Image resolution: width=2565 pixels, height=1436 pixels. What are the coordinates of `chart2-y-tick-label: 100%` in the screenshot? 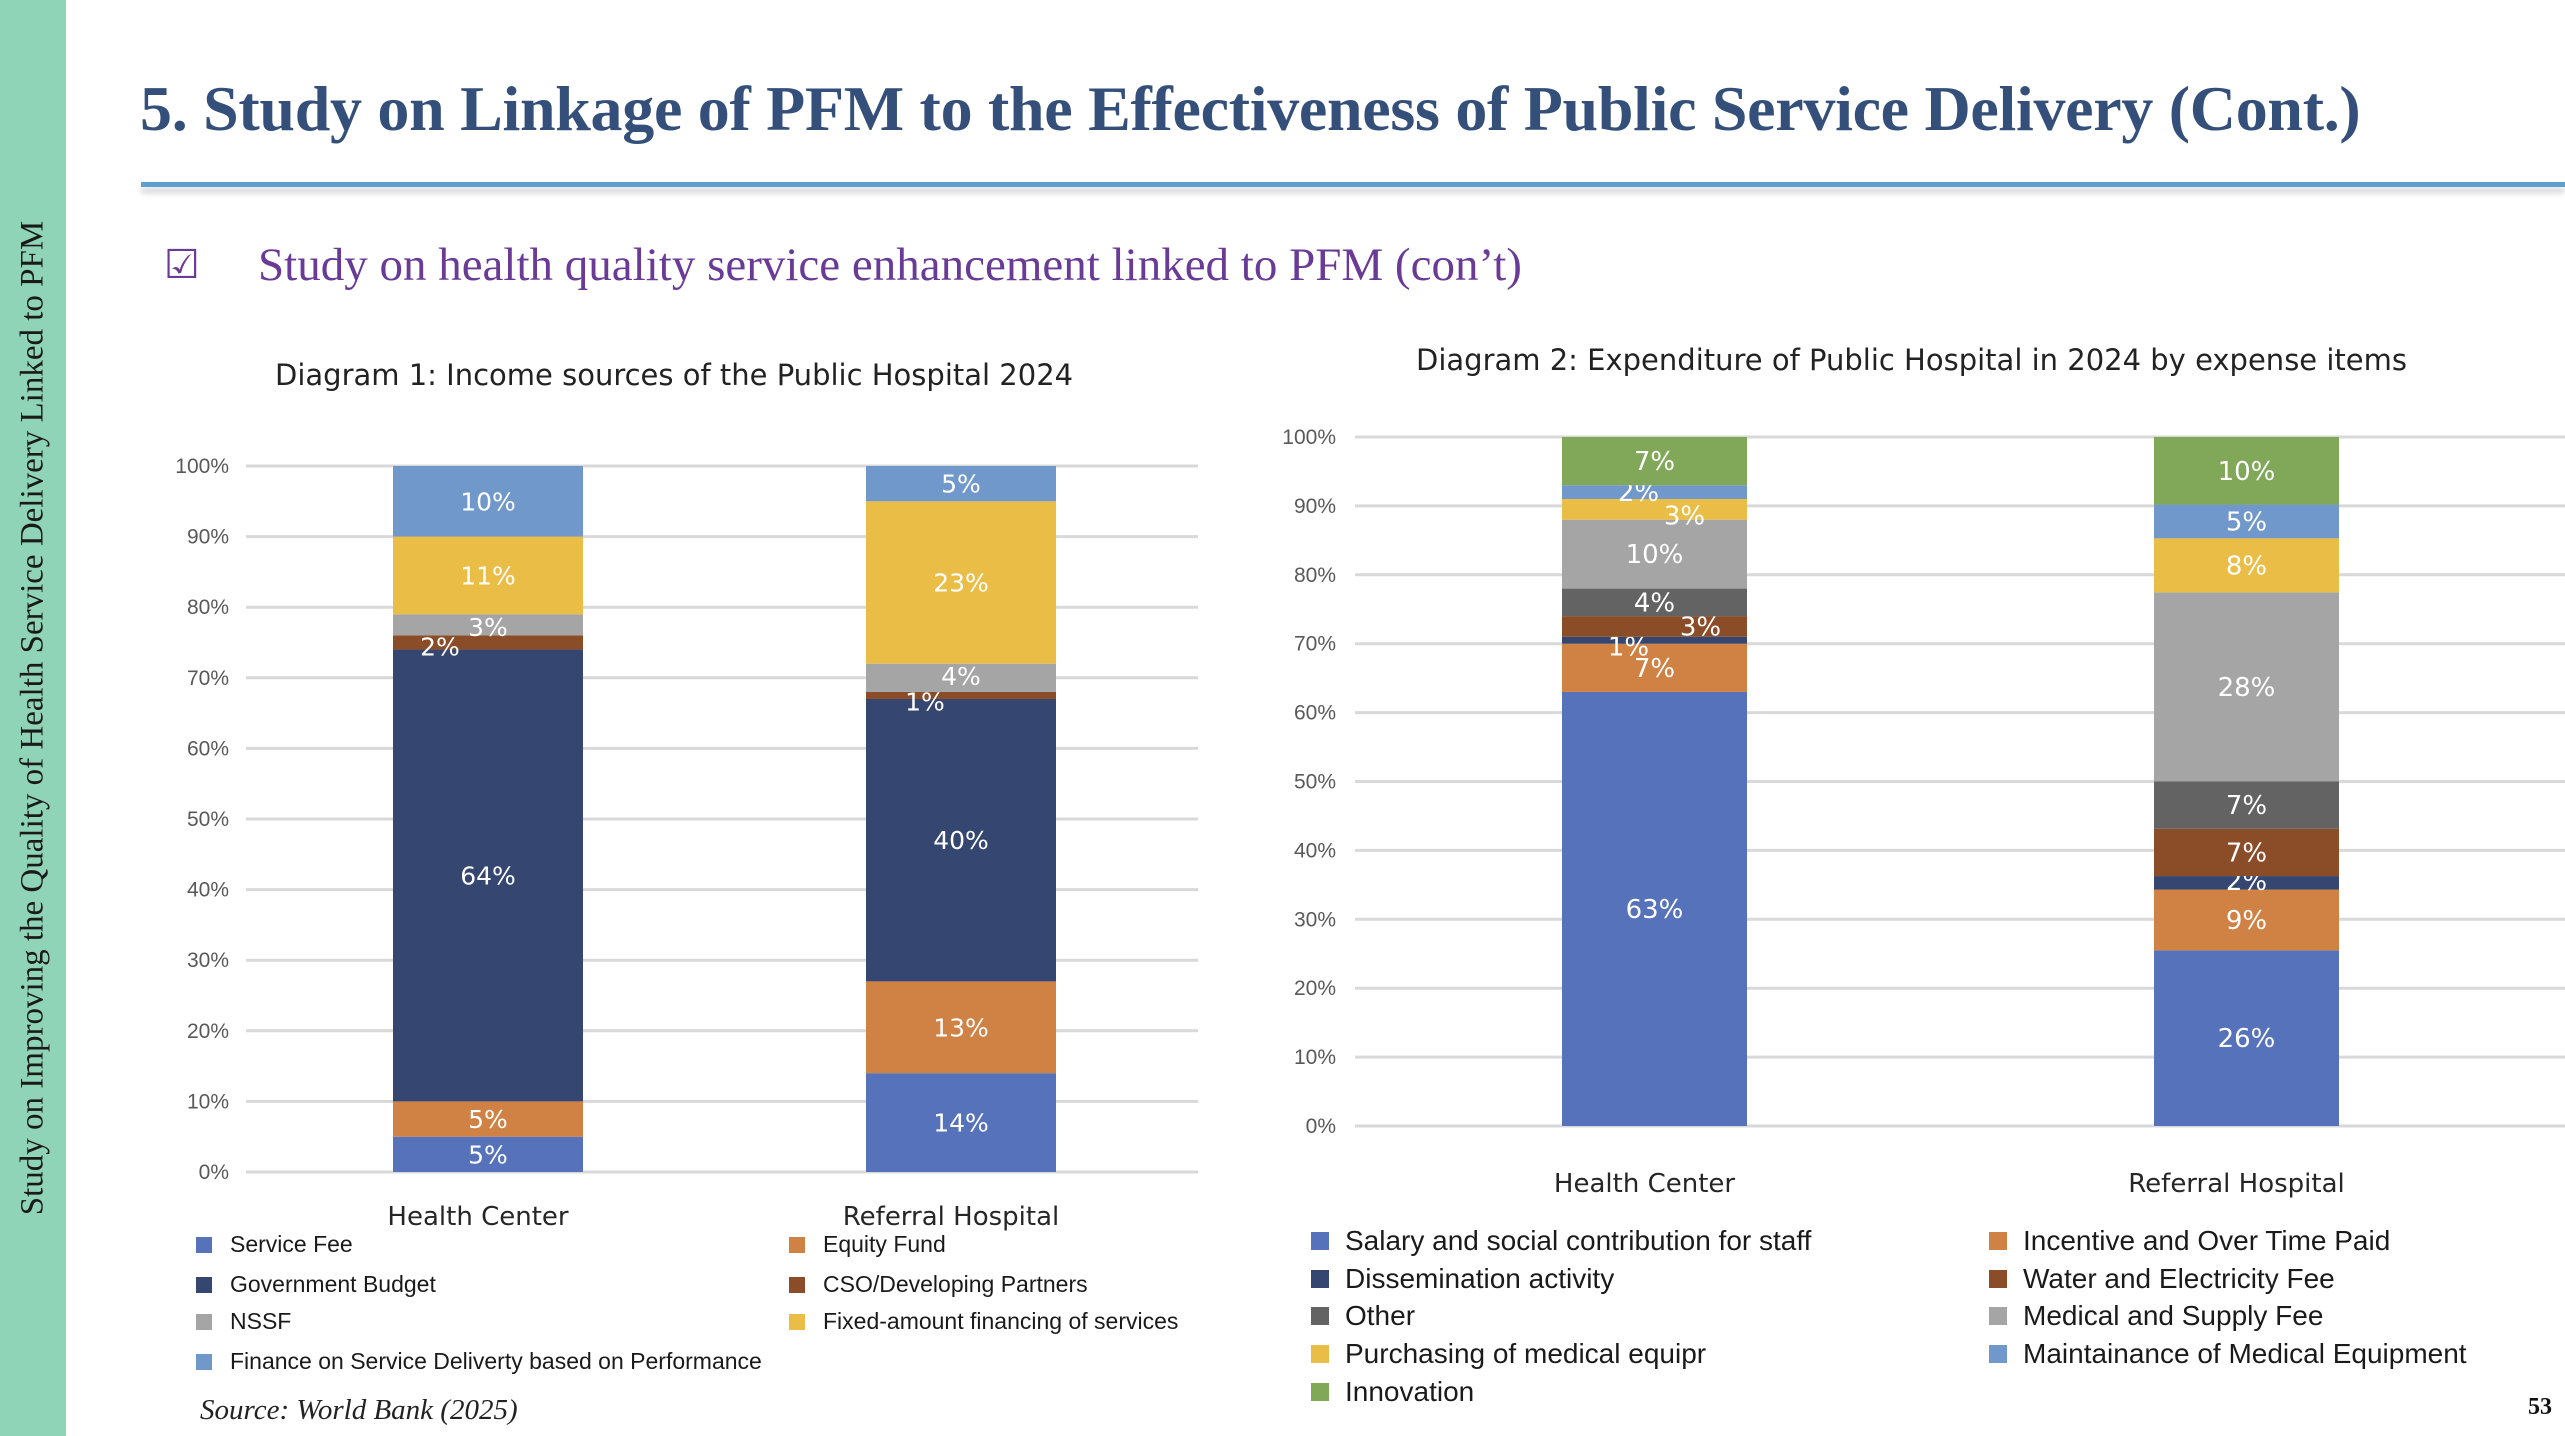 It's located at (1309, 437).